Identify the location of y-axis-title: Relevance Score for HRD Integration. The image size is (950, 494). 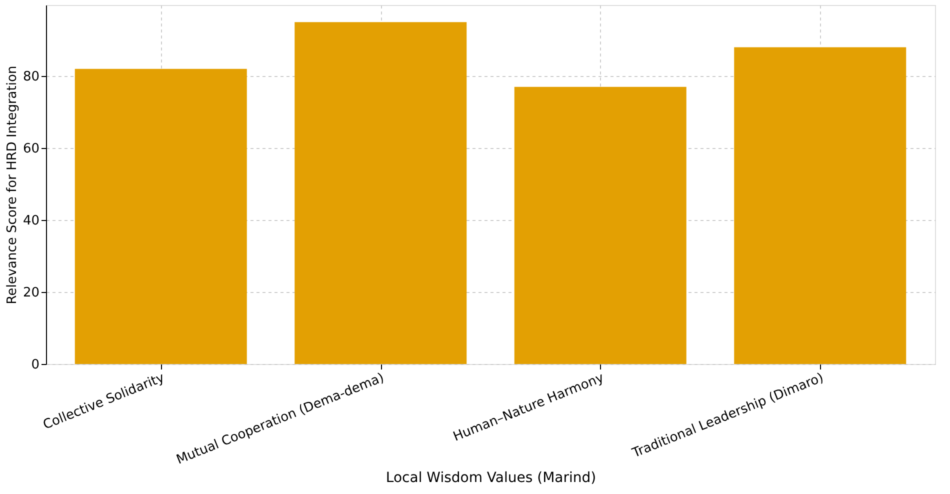
(12, 185).